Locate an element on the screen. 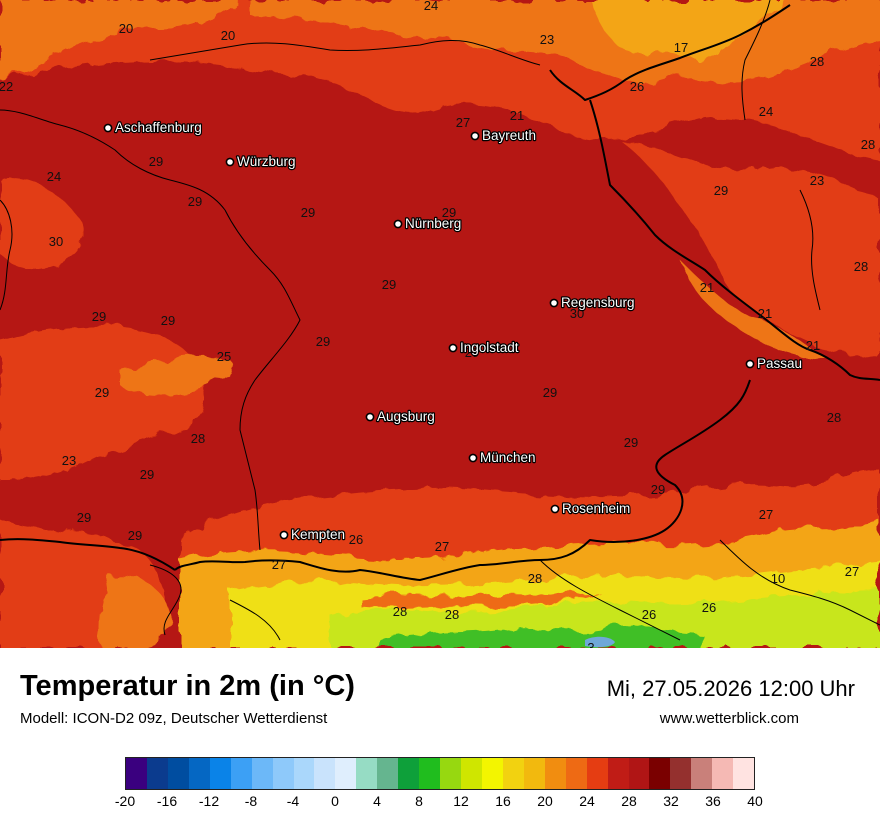  colorbar-tick-label: -16 is located at coordinates (167, 801).